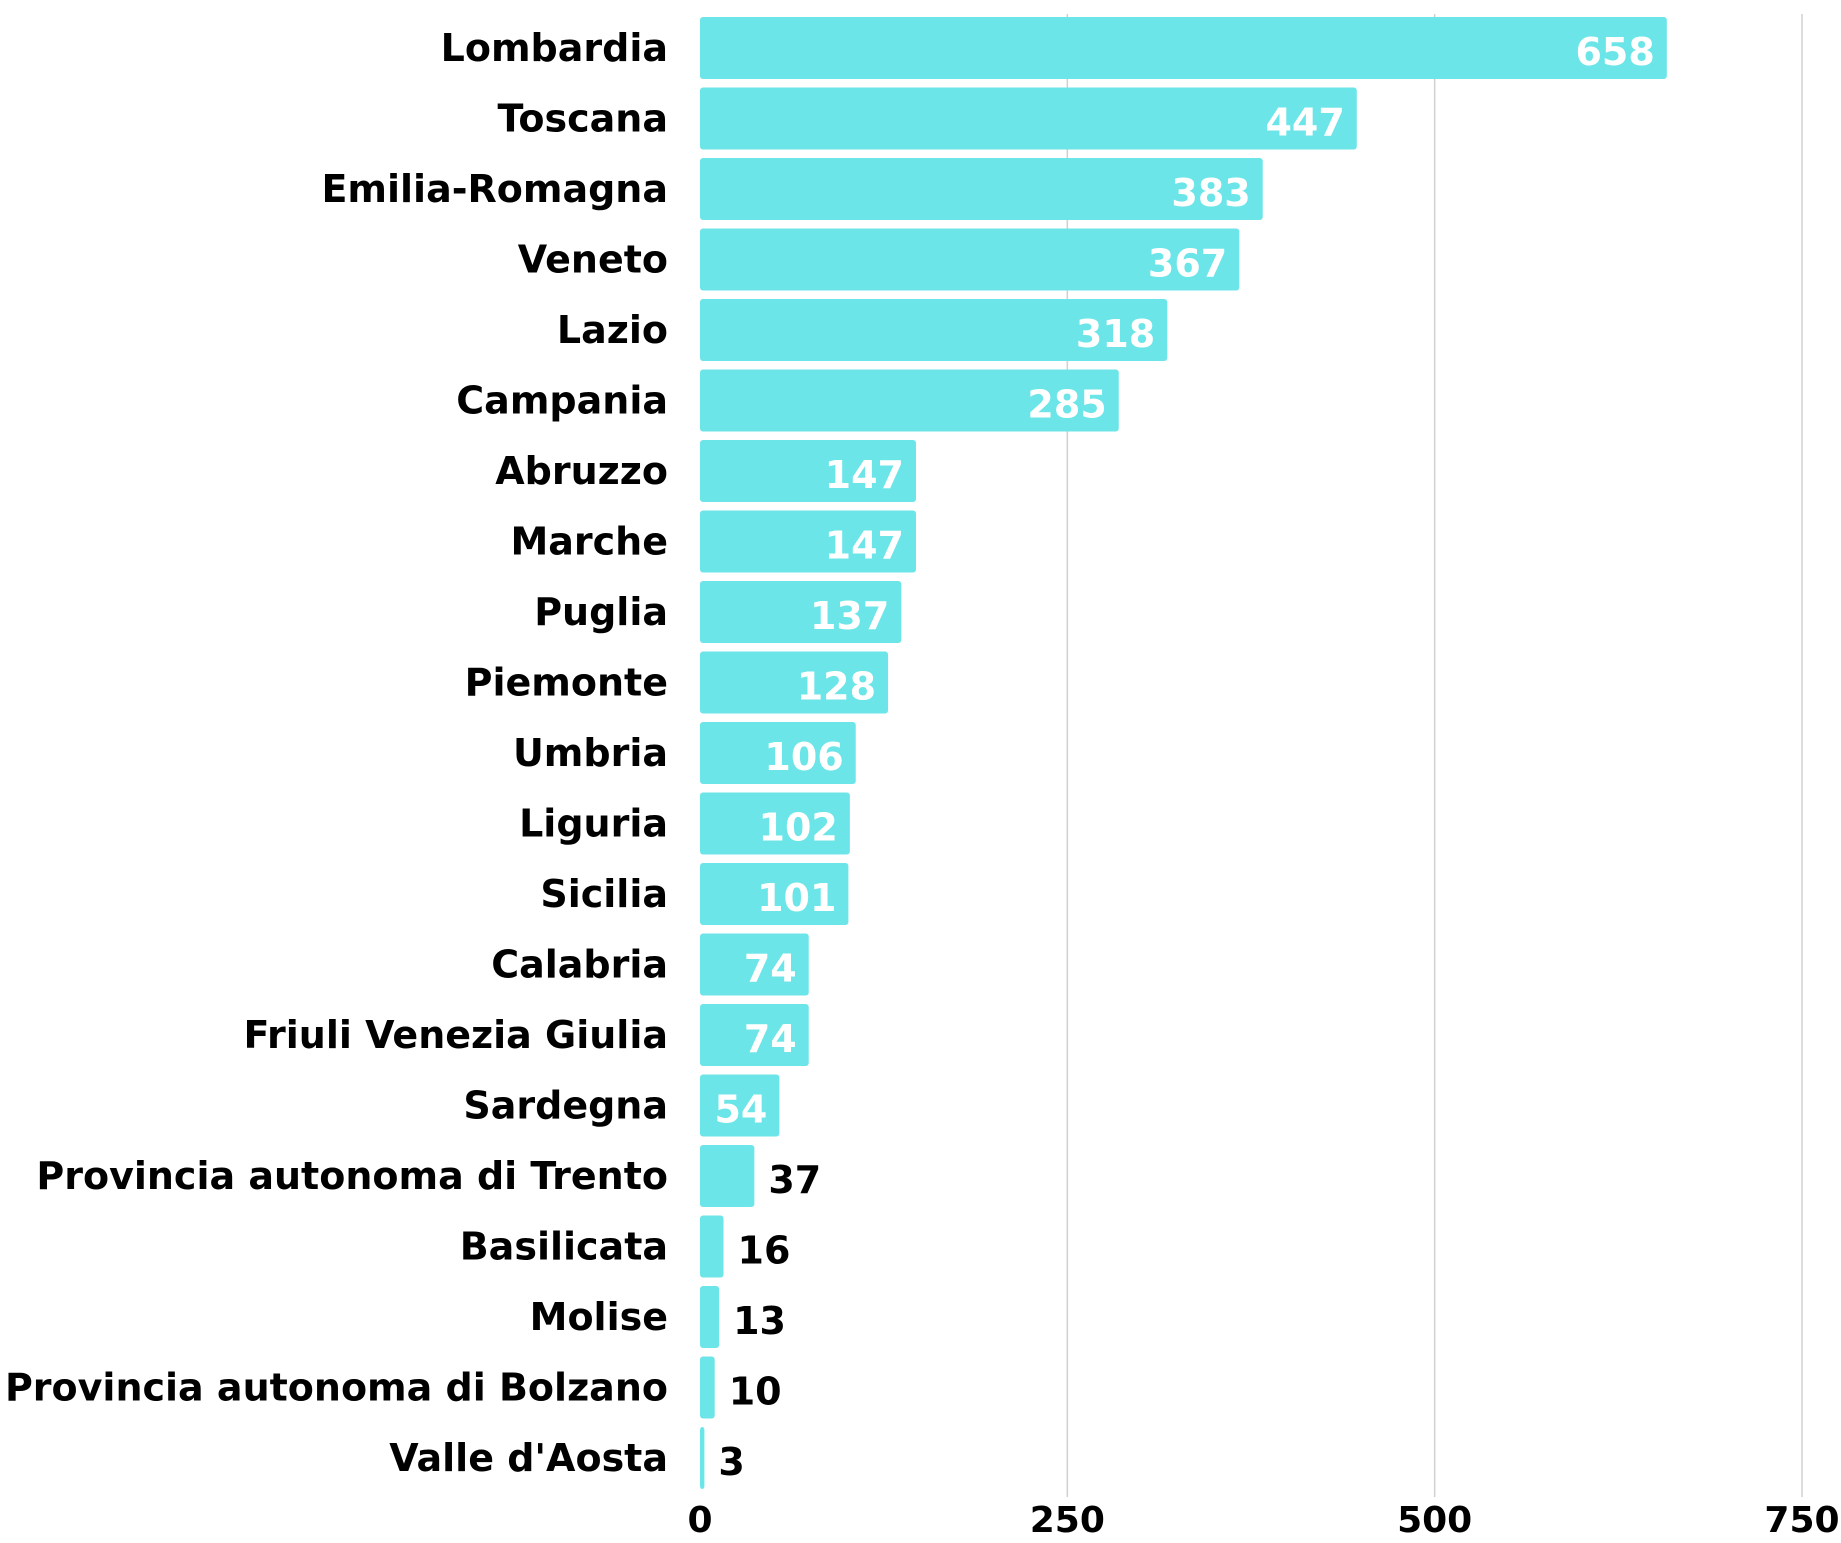 This screenshot has width=1841, height=1543. Describe the element at coordinates (731, 1462) in the screenshot. I see `value-label: 3` at that location.